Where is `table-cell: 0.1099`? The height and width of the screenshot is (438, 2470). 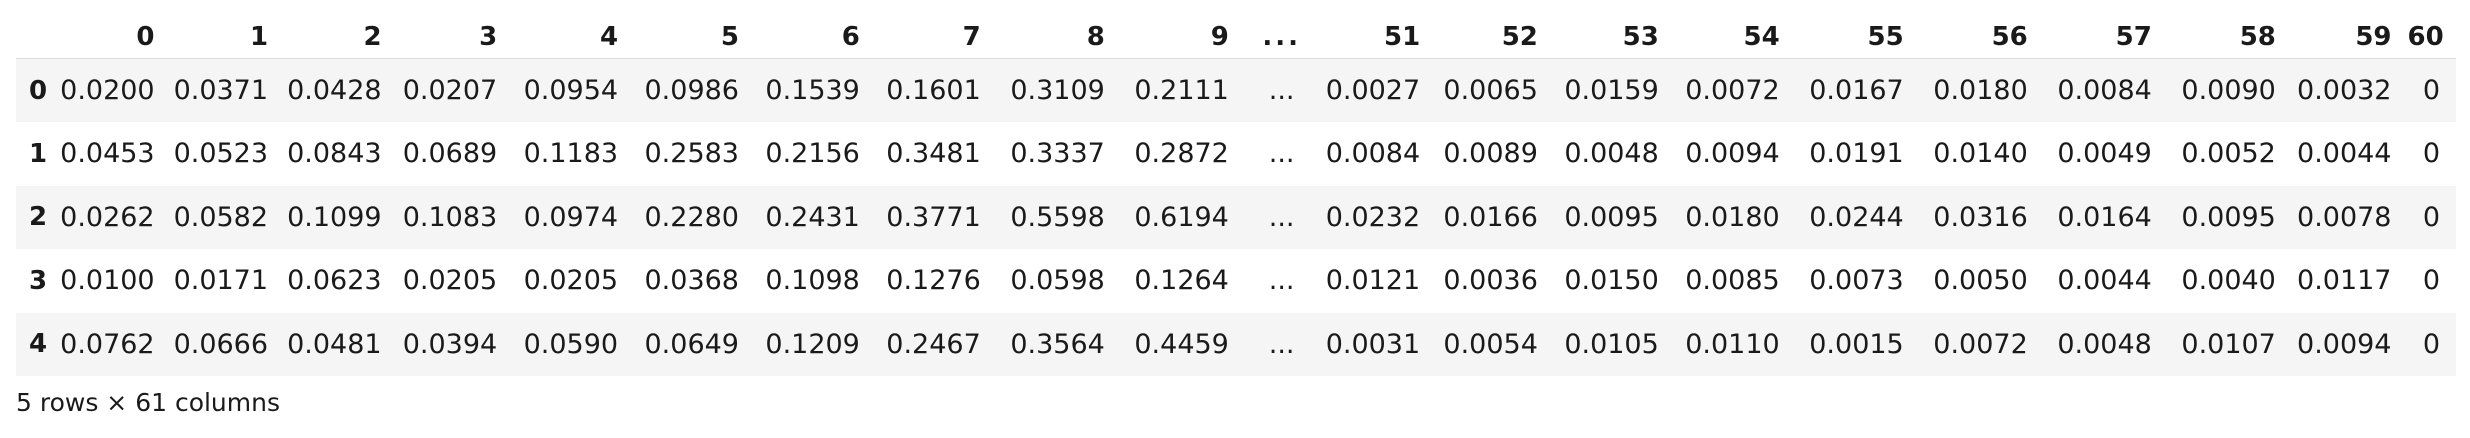
table-cell: 0.1099 is located at coordinates (334, 217).